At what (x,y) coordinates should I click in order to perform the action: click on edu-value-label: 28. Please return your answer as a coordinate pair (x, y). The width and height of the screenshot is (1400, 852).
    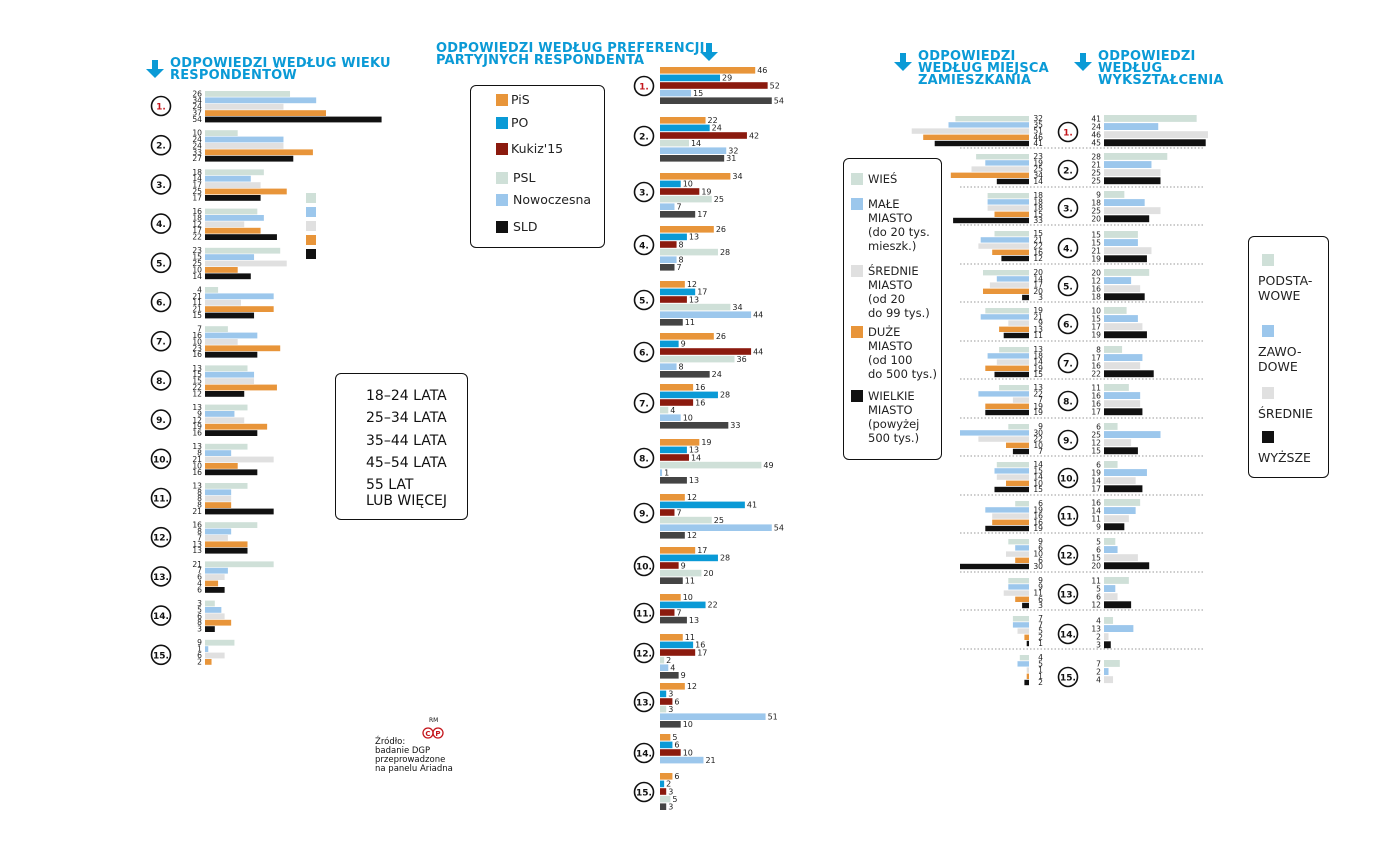
    Looking at the image, I should click on (1096, 156).